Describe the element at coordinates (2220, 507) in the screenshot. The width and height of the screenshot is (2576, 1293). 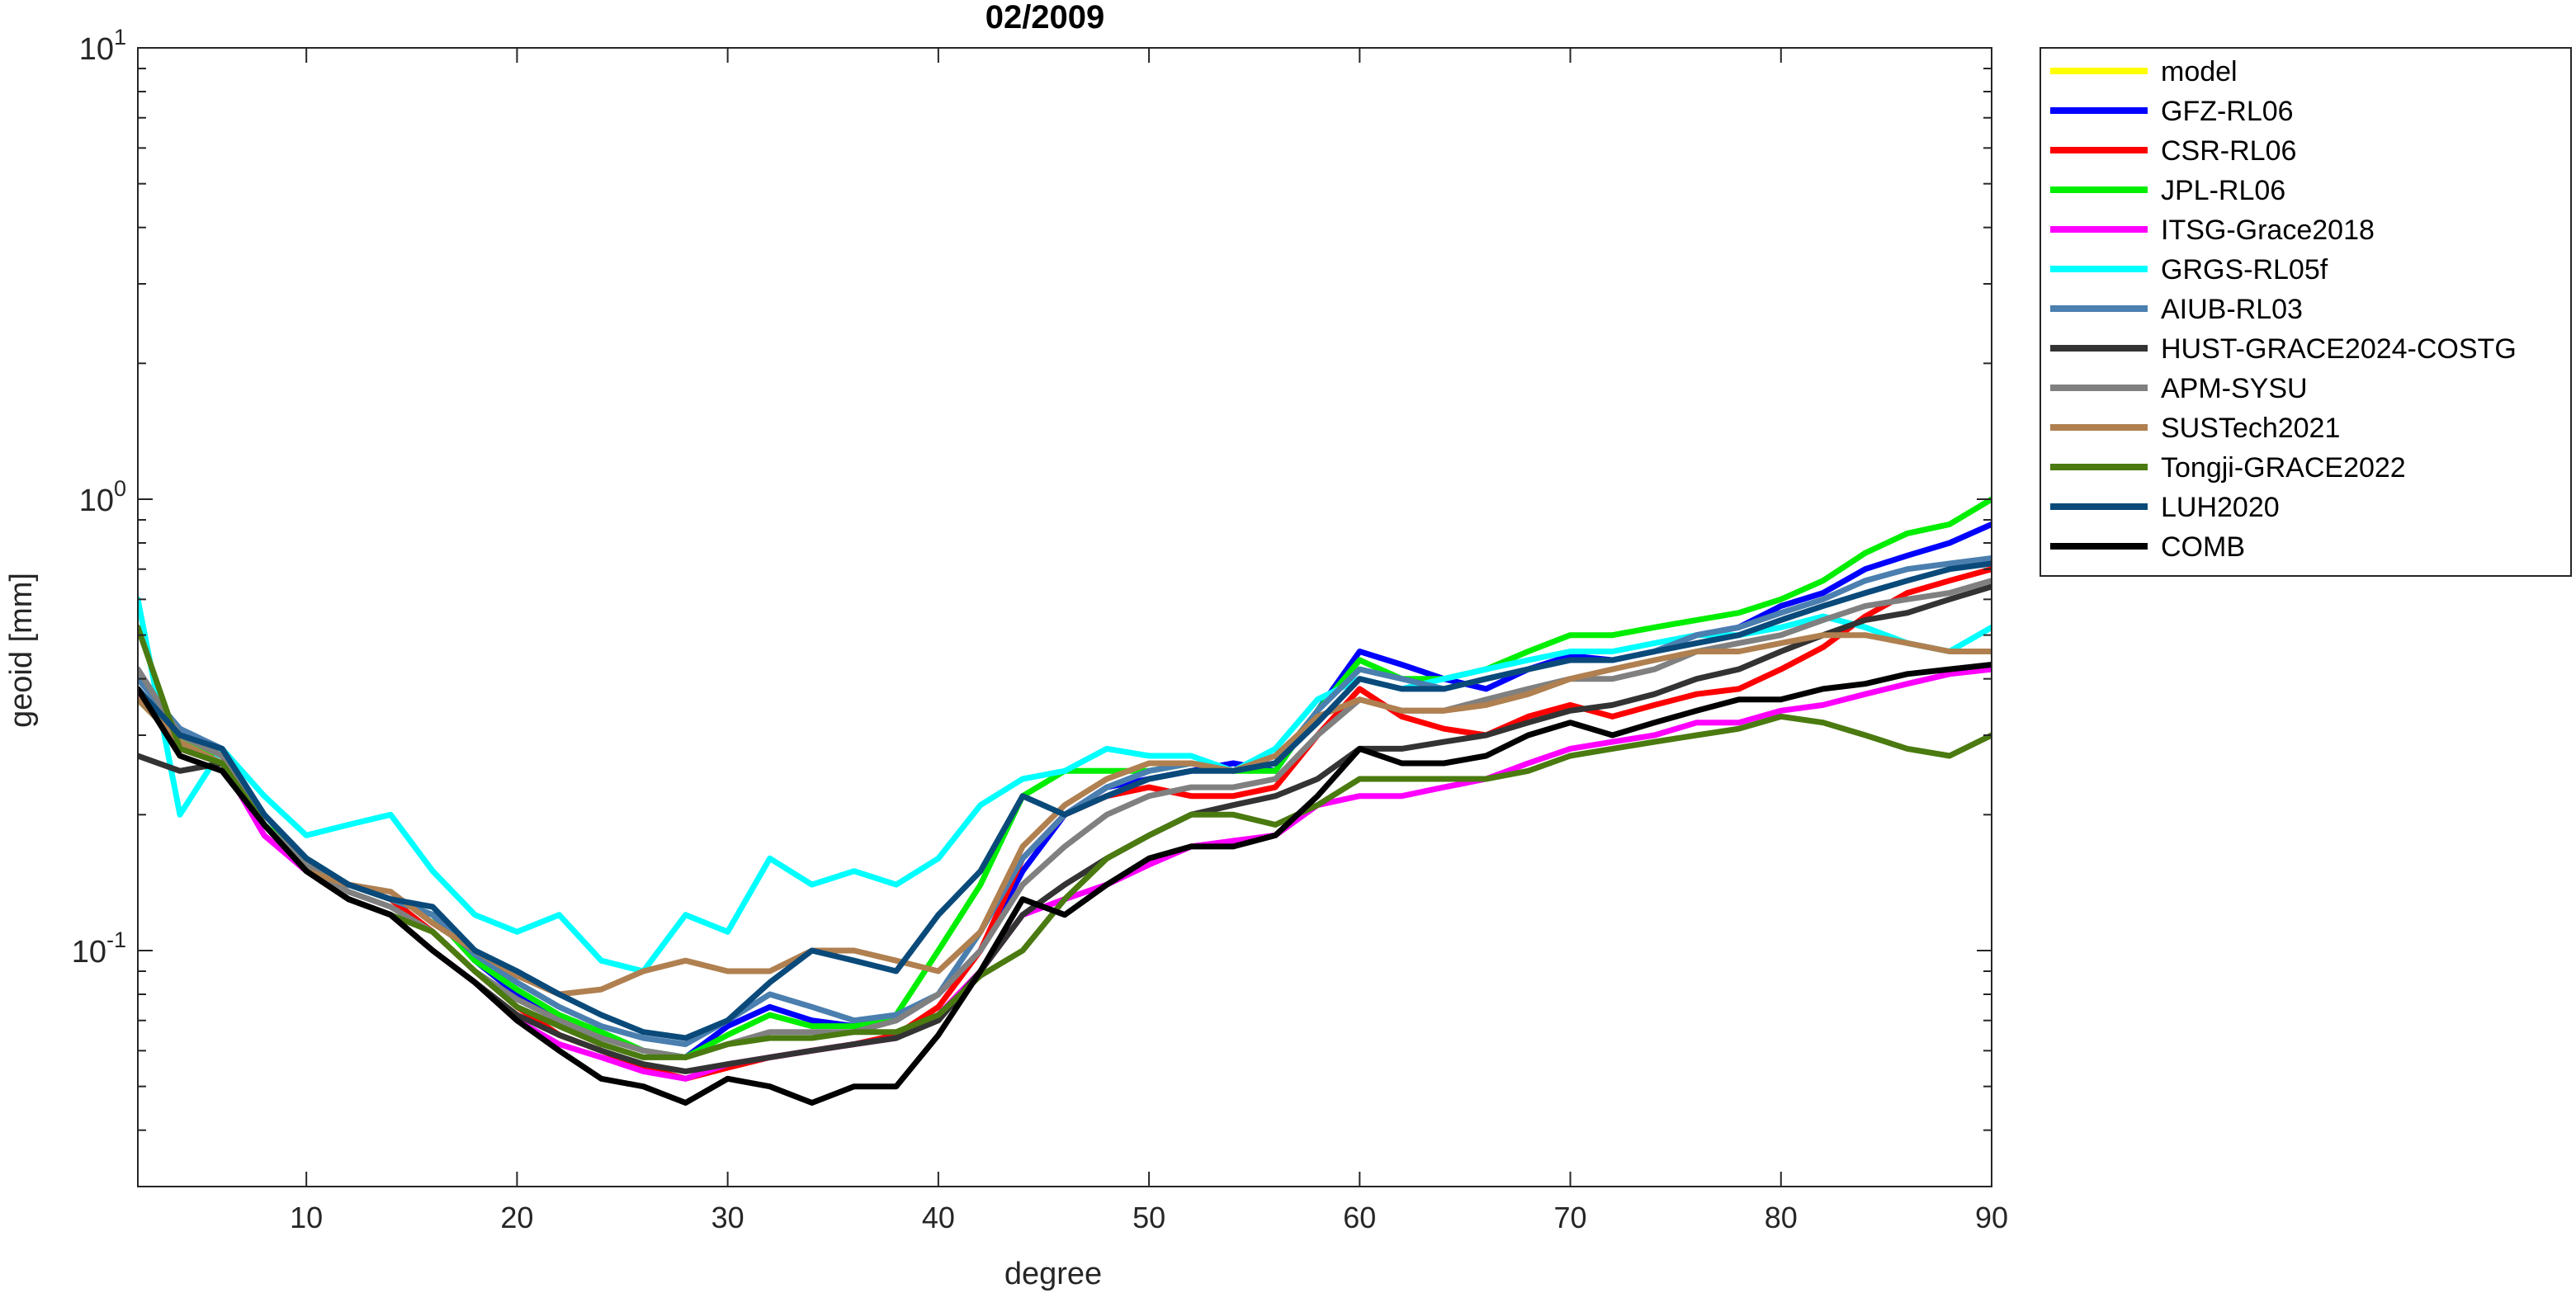
I see `legend-entry-label: LUH2020` at that location.